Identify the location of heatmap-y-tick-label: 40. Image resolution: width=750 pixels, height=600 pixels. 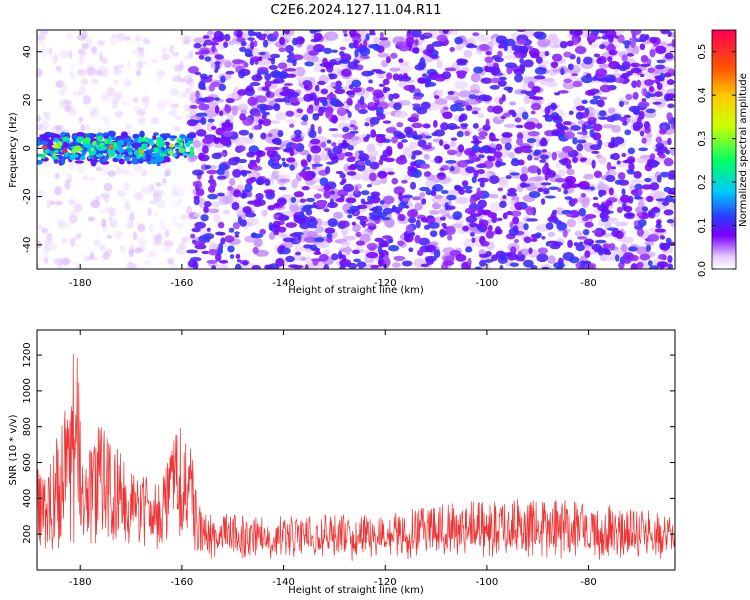
(27, 51).